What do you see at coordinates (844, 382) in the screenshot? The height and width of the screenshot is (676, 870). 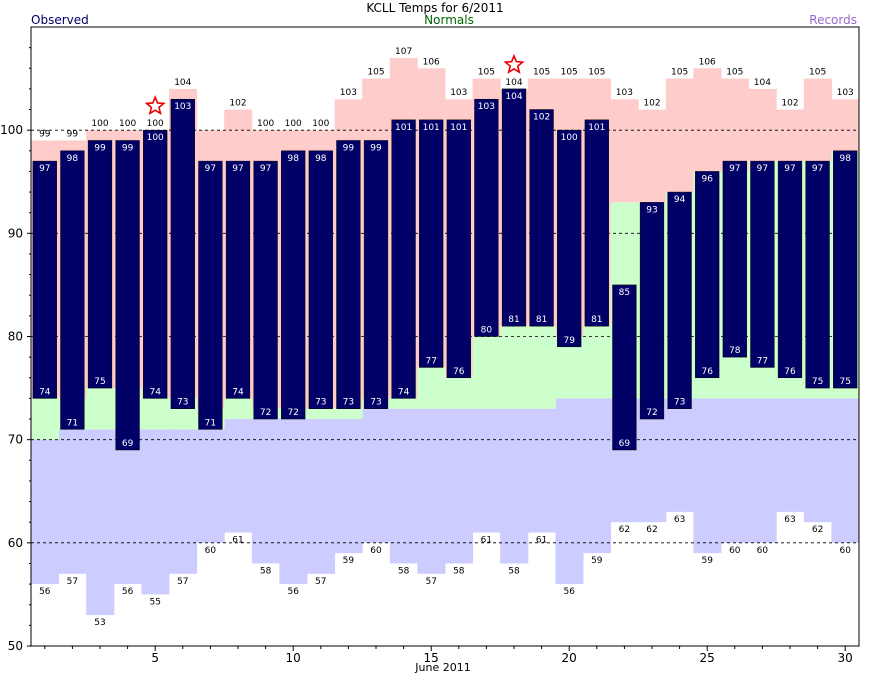 I see `observed-low-label: 75` at bounding box center [844, 382].